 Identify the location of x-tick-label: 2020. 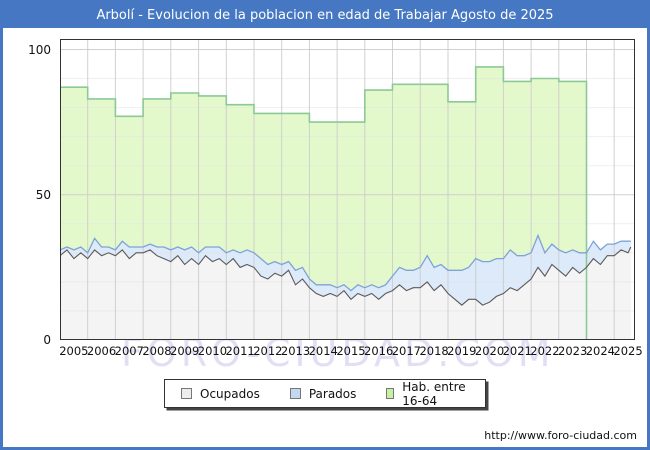
(489, 351).